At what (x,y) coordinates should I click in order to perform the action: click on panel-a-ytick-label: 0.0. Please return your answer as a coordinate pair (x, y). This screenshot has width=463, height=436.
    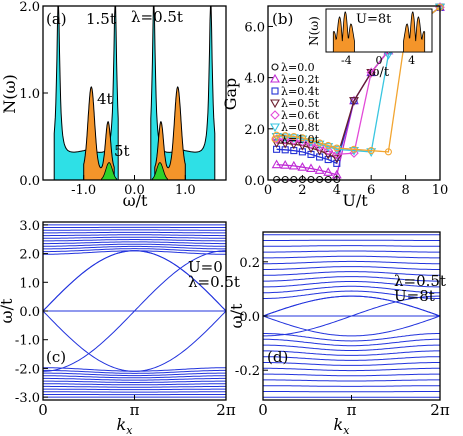
    Looking at the image, I should click on (29, 181).